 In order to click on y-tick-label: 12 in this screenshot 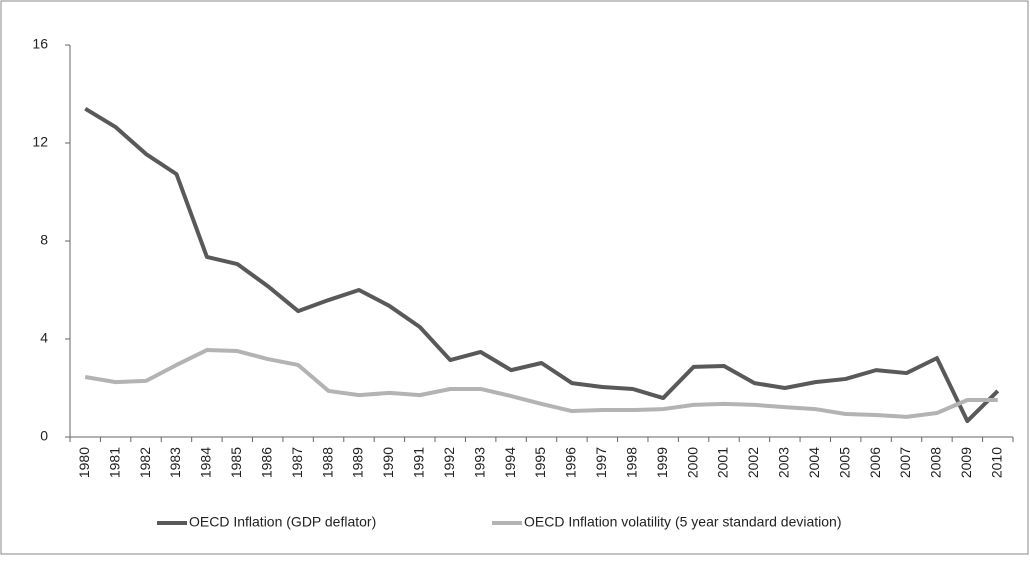, I will do `click(40, 142)`.